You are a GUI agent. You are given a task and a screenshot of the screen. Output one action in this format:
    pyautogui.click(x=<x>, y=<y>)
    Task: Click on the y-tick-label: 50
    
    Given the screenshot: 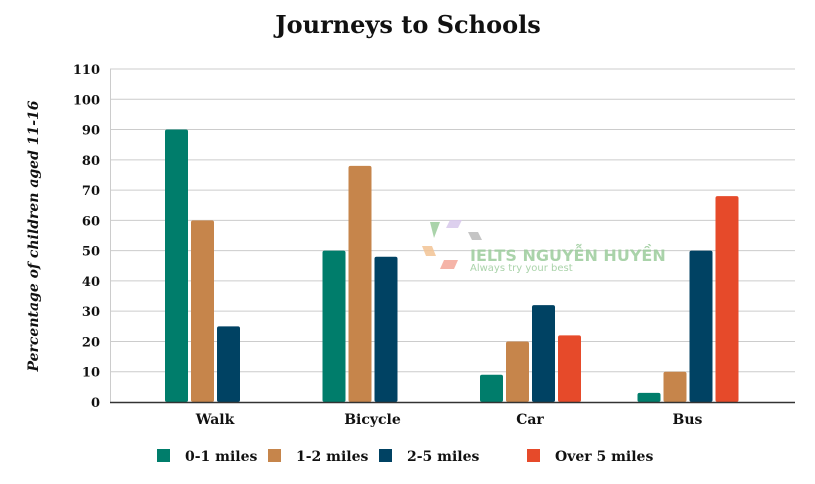 What is the action you would take?
    pyautogui.click(x=91, y=252)
    